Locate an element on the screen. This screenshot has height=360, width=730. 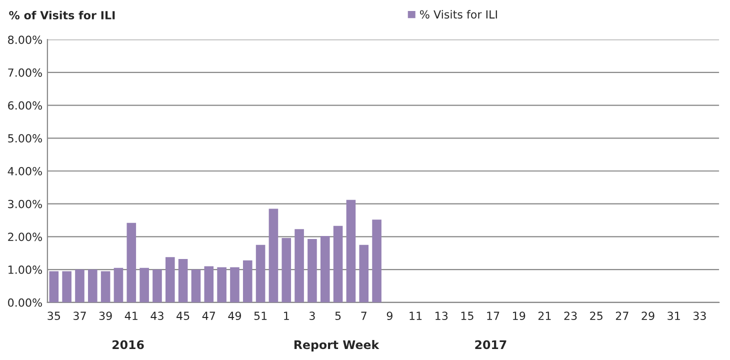
x-tick-label: 15 is located at coordinates (467, 316).